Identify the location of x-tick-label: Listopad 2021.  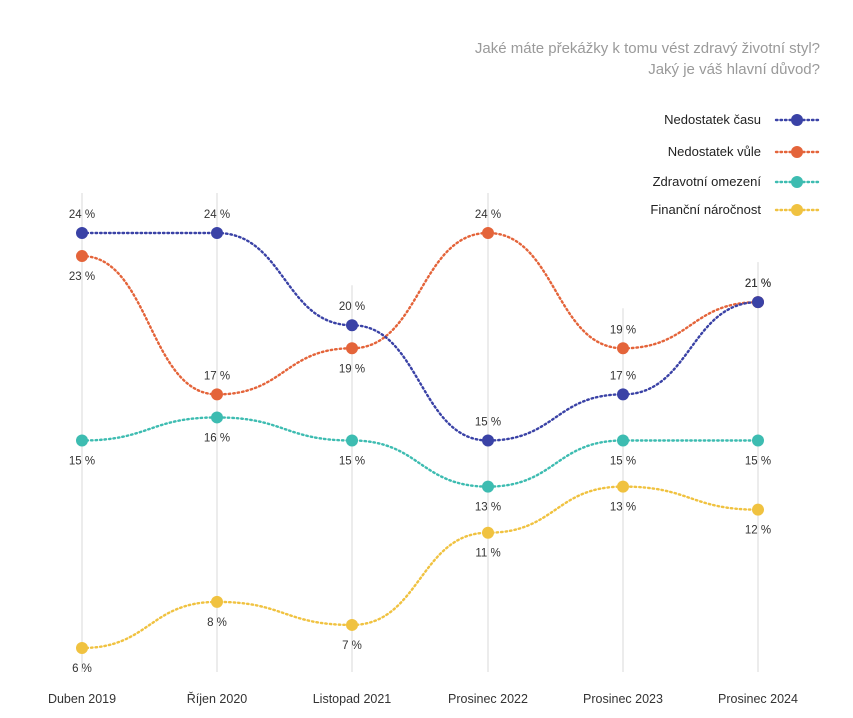
(352, 699).